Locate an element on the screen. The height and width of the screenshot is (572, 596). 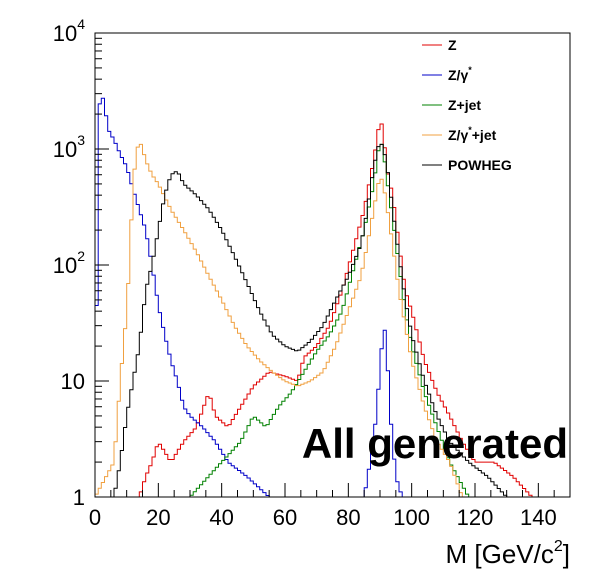
x-tick-label: 140 is located at coordinates (538, 517).